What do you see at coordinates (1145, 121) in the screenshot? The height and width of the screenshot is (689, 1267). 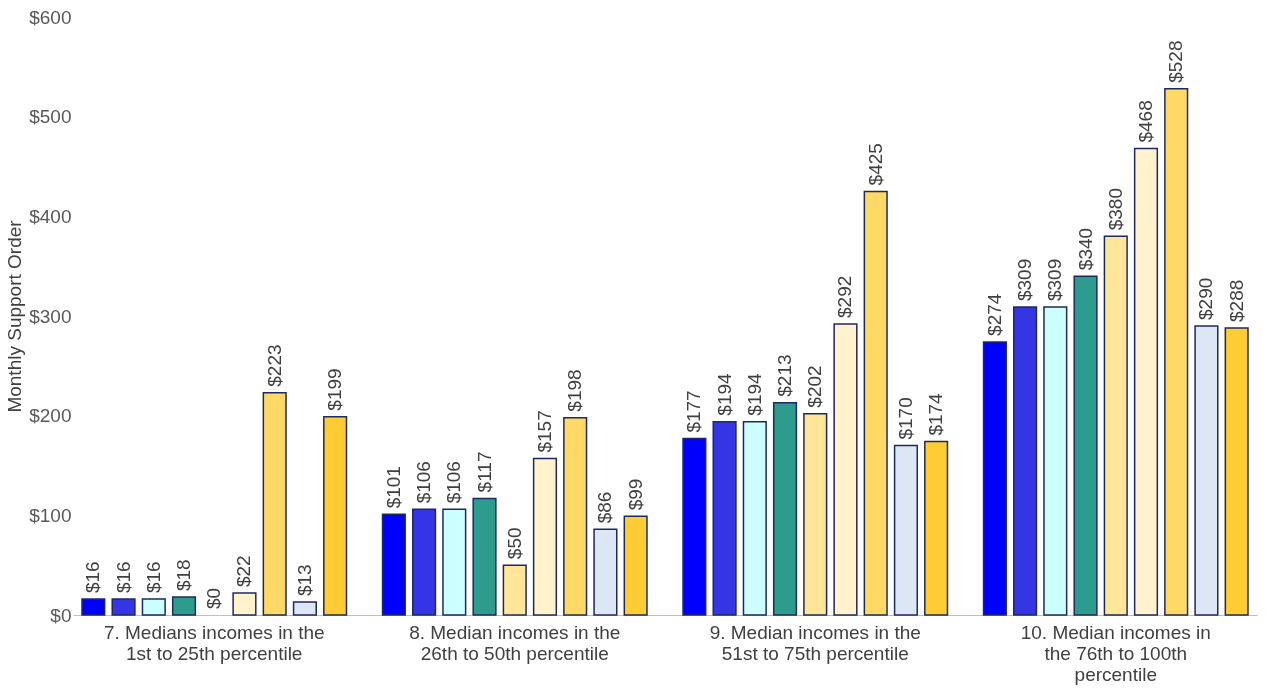 I see `data-label: $468` at bounding box center [1145, 121].